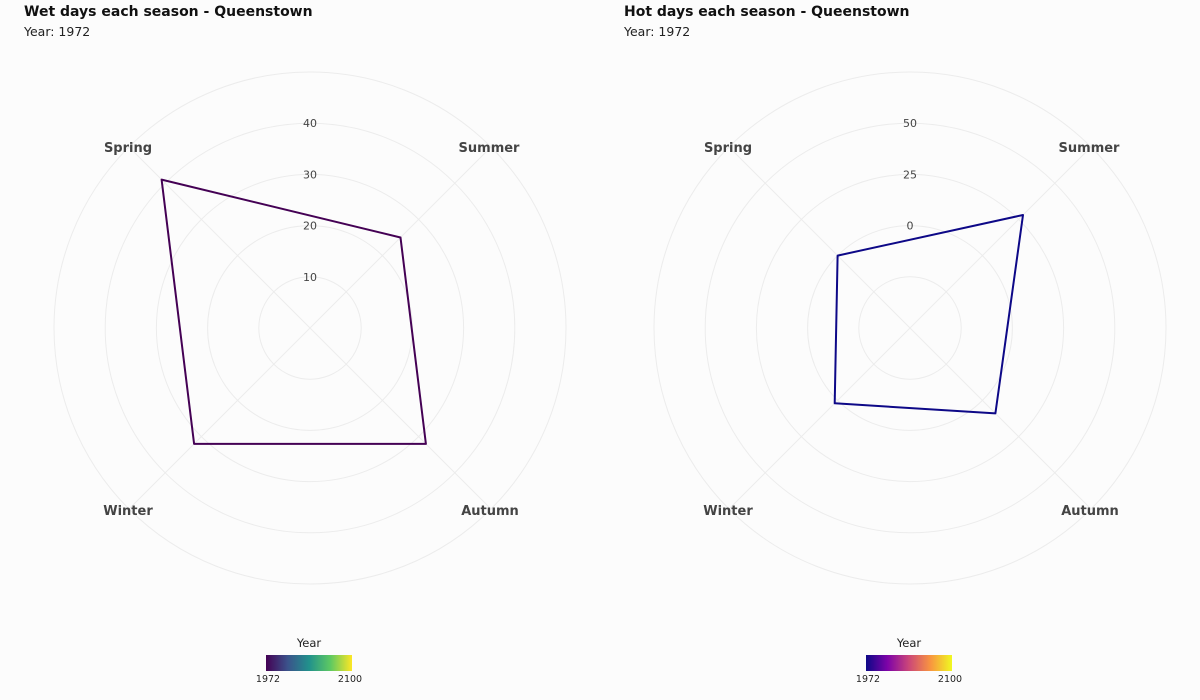 This screenshot has height=700, width=1200. I want to click on radial-tick-label: 25, so click(910, 174).